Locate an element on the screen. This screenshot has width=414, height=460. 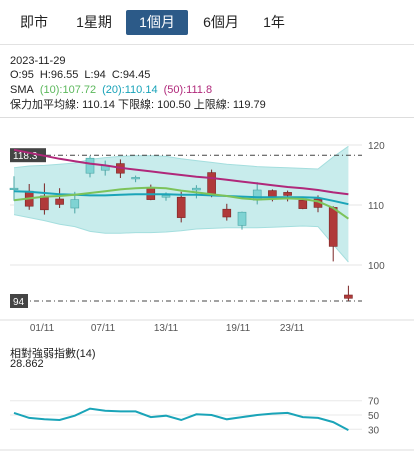
rsi-current-value: 28.862 is located at coordinates (27, 364).